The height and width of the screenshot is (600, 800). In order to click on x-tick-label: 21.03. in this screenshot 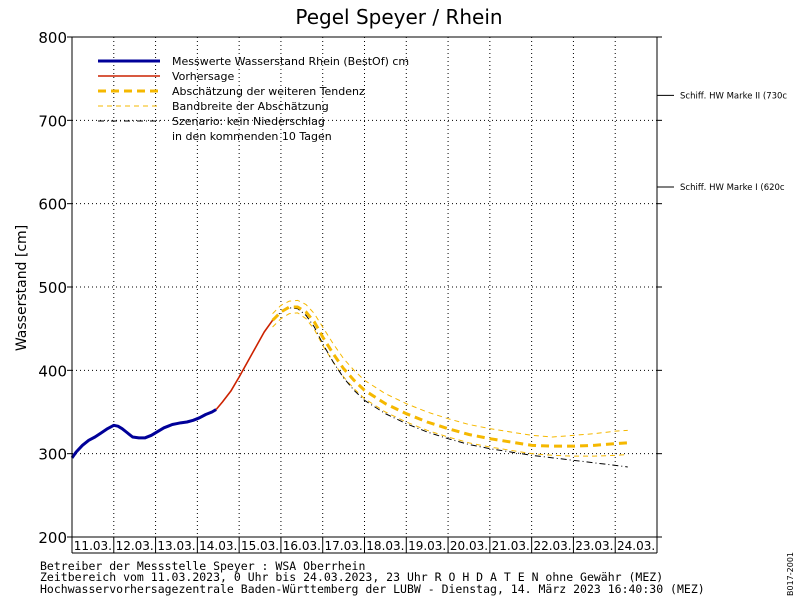, I will do `click(511, 546)`.